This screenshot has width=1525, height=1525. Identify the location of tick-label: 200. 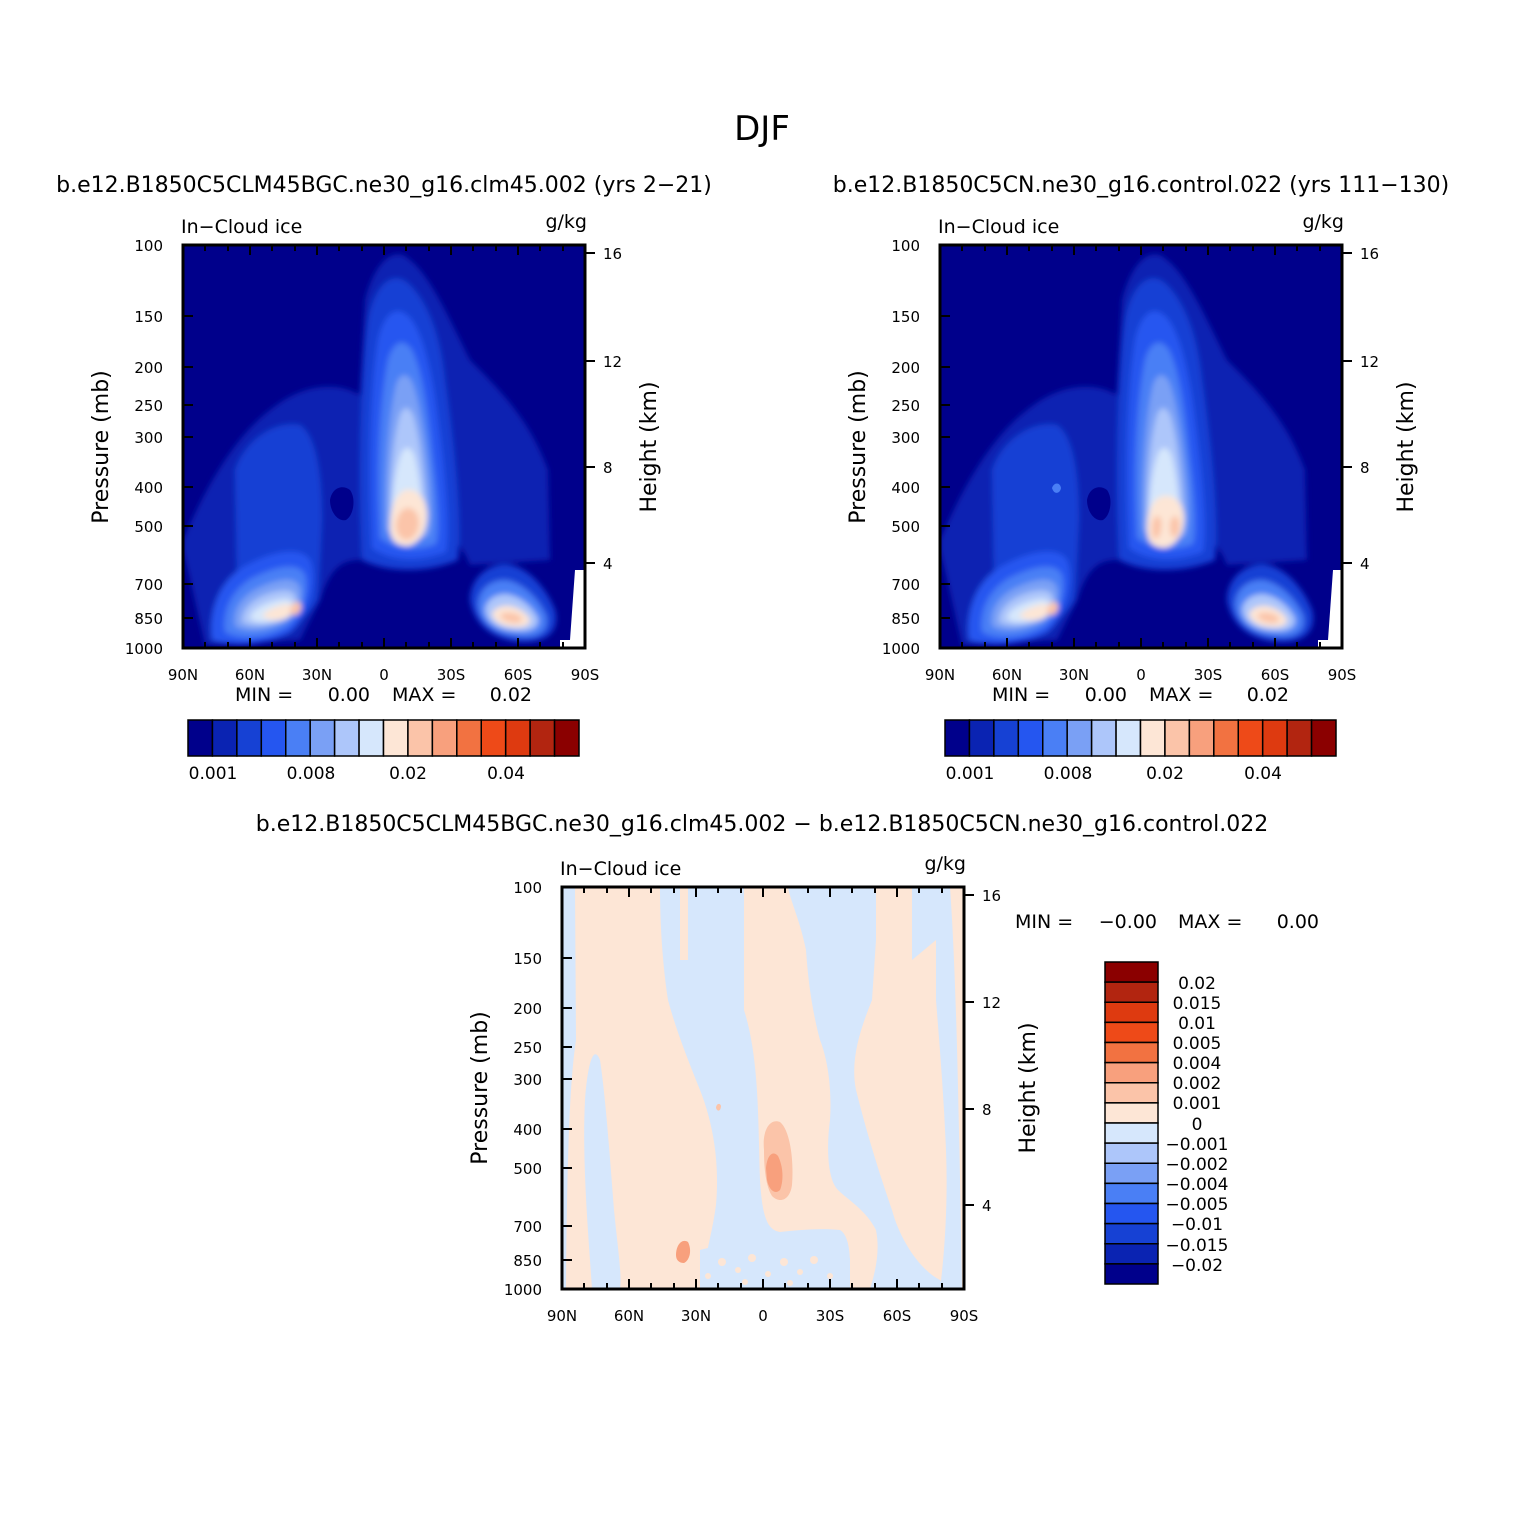
(148, 368).